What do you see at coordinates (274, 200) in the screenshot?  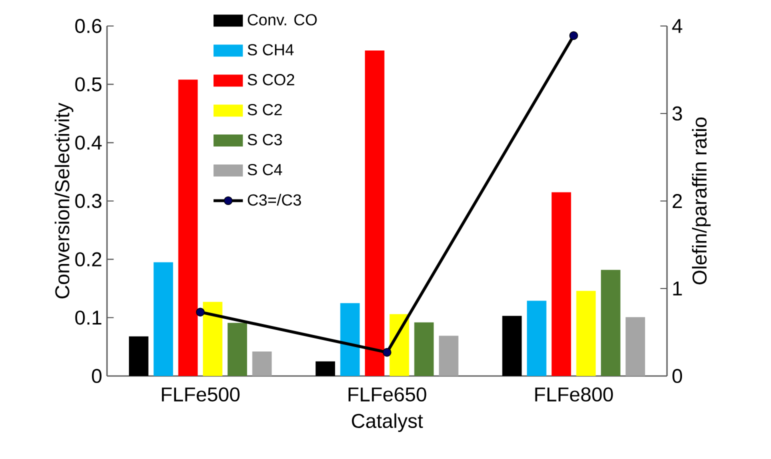 I see `legend-label: C3=/C3` at bounding box center [274, 200].